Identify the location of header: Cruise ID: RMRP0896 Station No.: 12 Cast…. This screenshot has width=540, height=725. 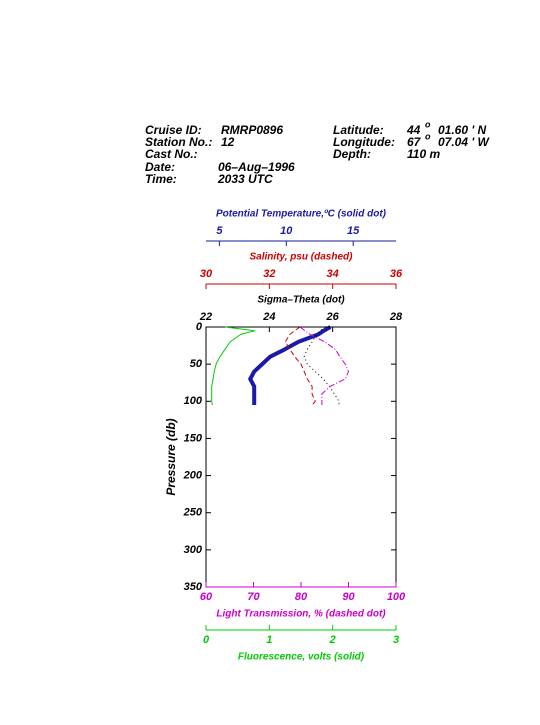
(318, 152).